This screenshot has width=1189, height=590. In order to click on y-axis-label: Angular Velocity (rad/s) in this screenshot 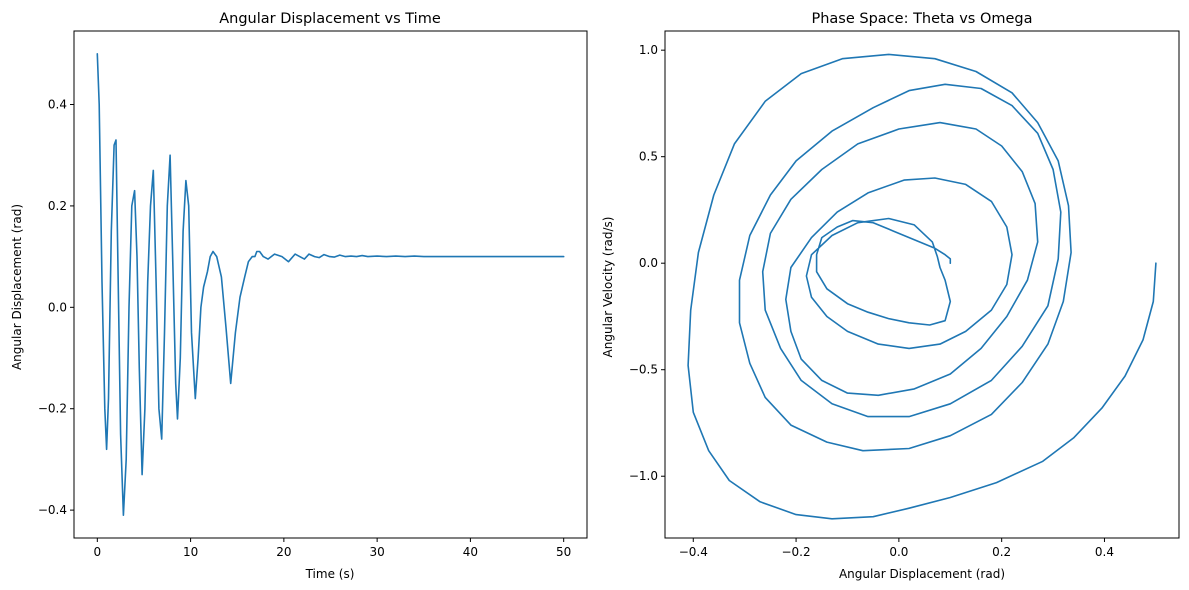, I will do `click(608, 287)`.